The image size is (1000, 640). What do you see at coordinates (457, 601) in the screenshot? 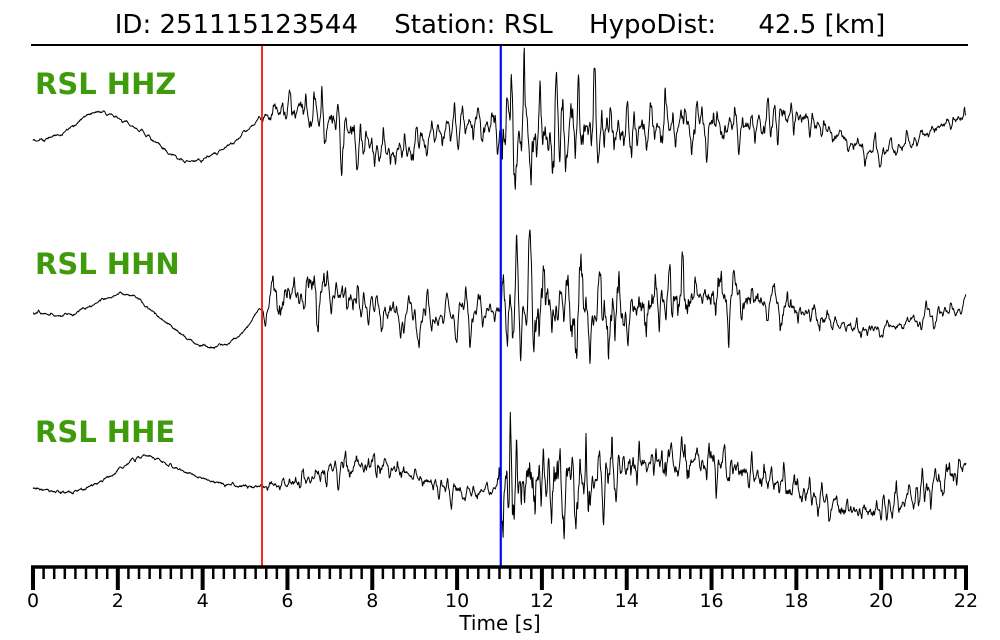
I see `x-tick-label: 10` at bounding box center [457, 601].